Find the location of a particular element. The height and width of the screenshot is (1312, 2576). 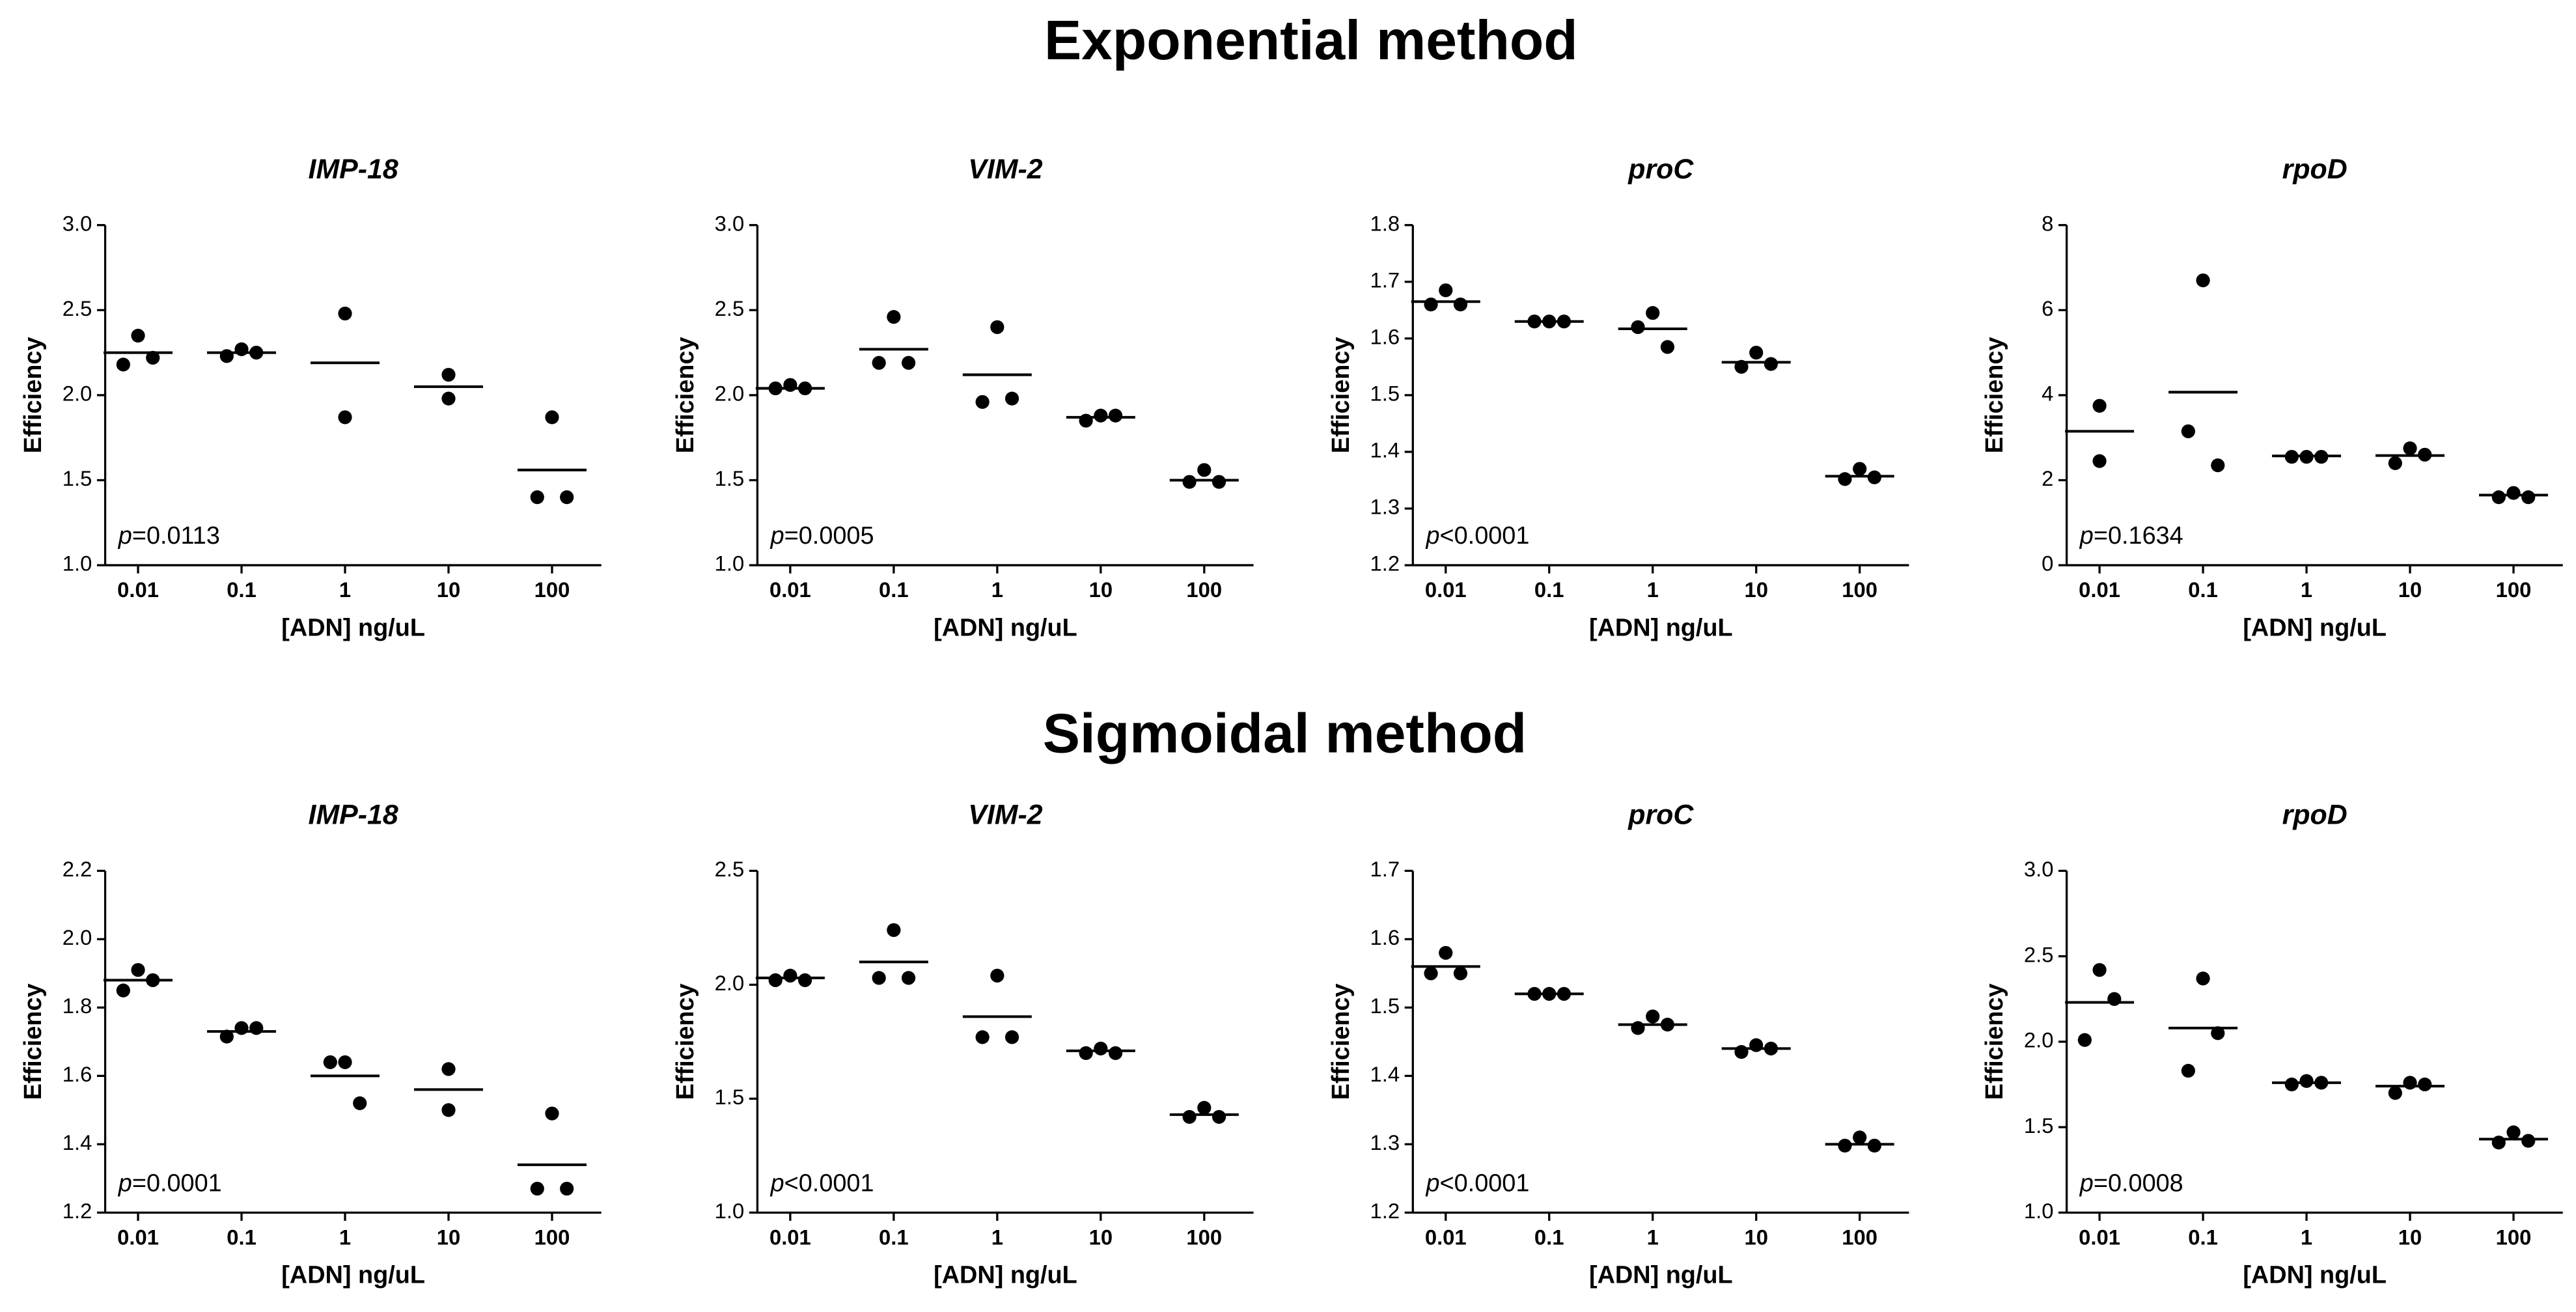

y-tick-label: 2 is located at coordinates (2047, 478).